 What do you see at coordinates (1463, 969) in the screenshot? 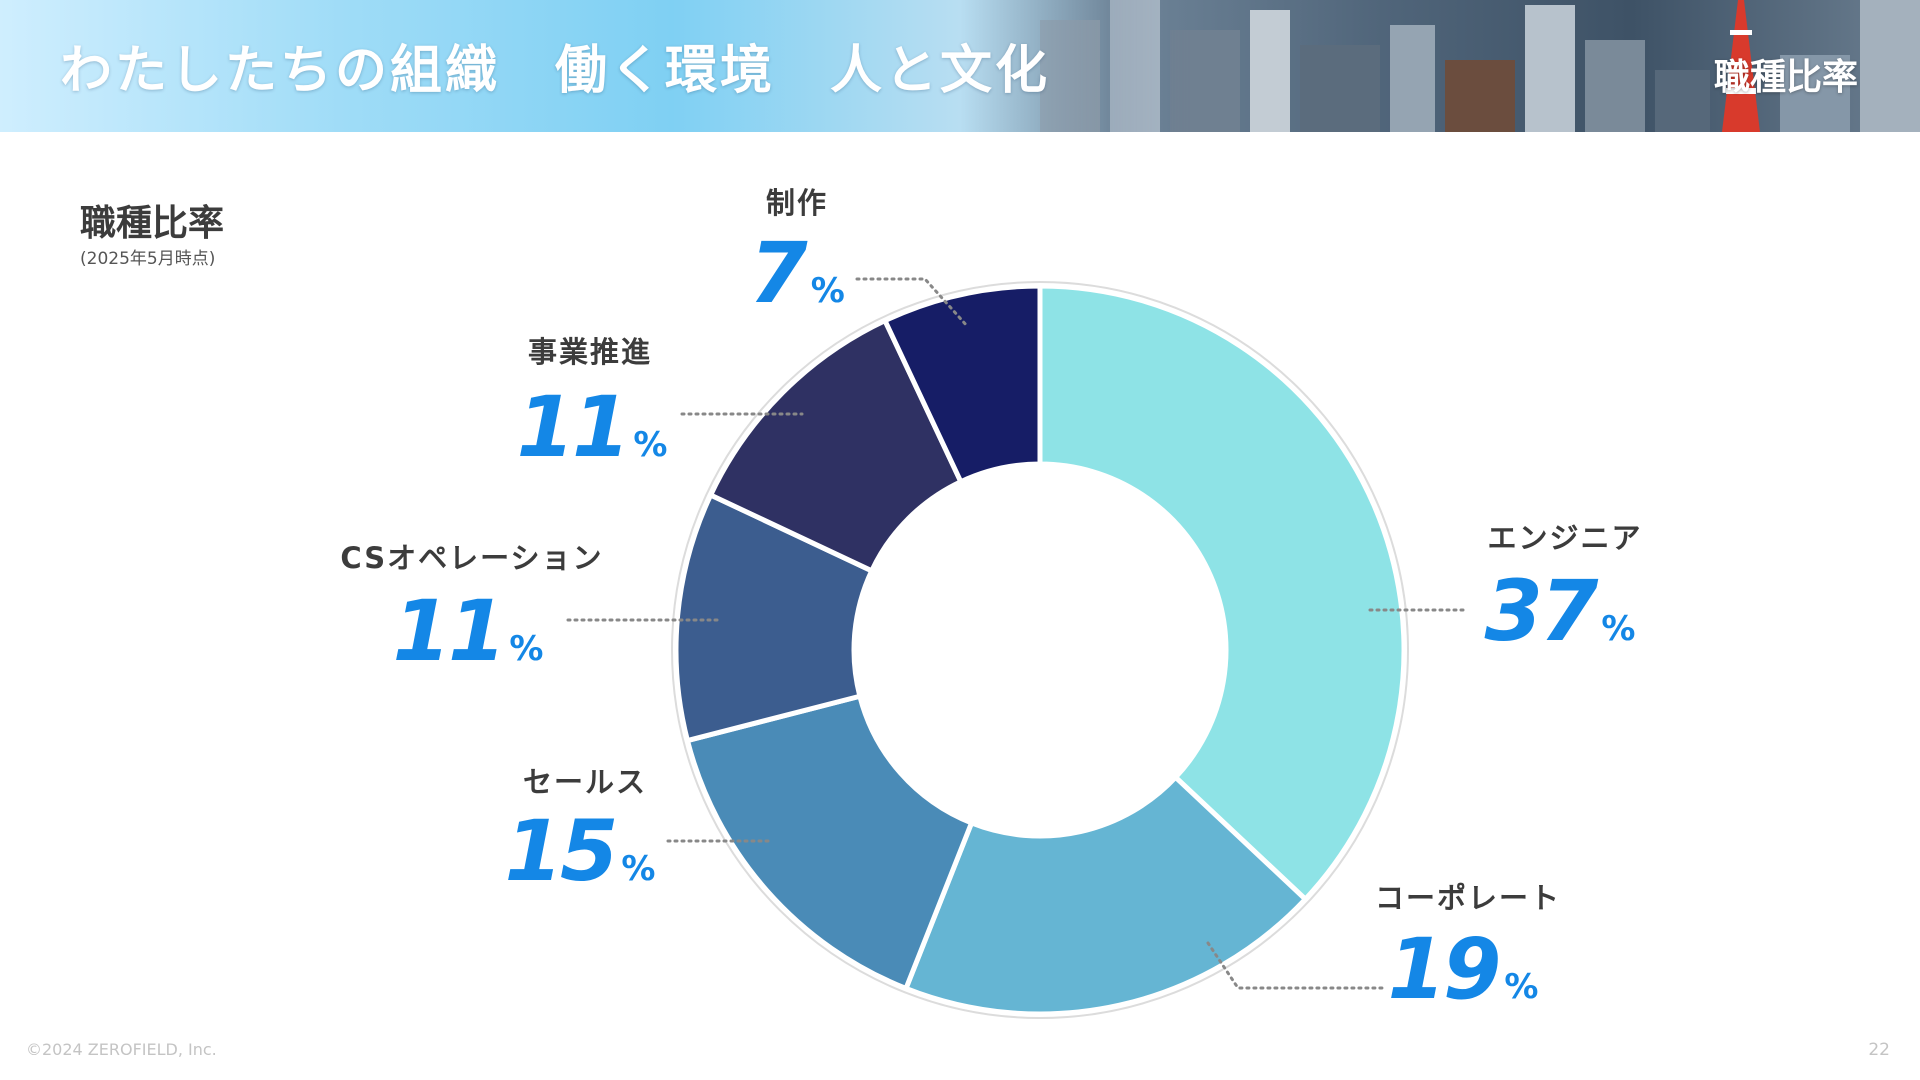
I see `value-label: 19%` at bounding box center [1463, 969].